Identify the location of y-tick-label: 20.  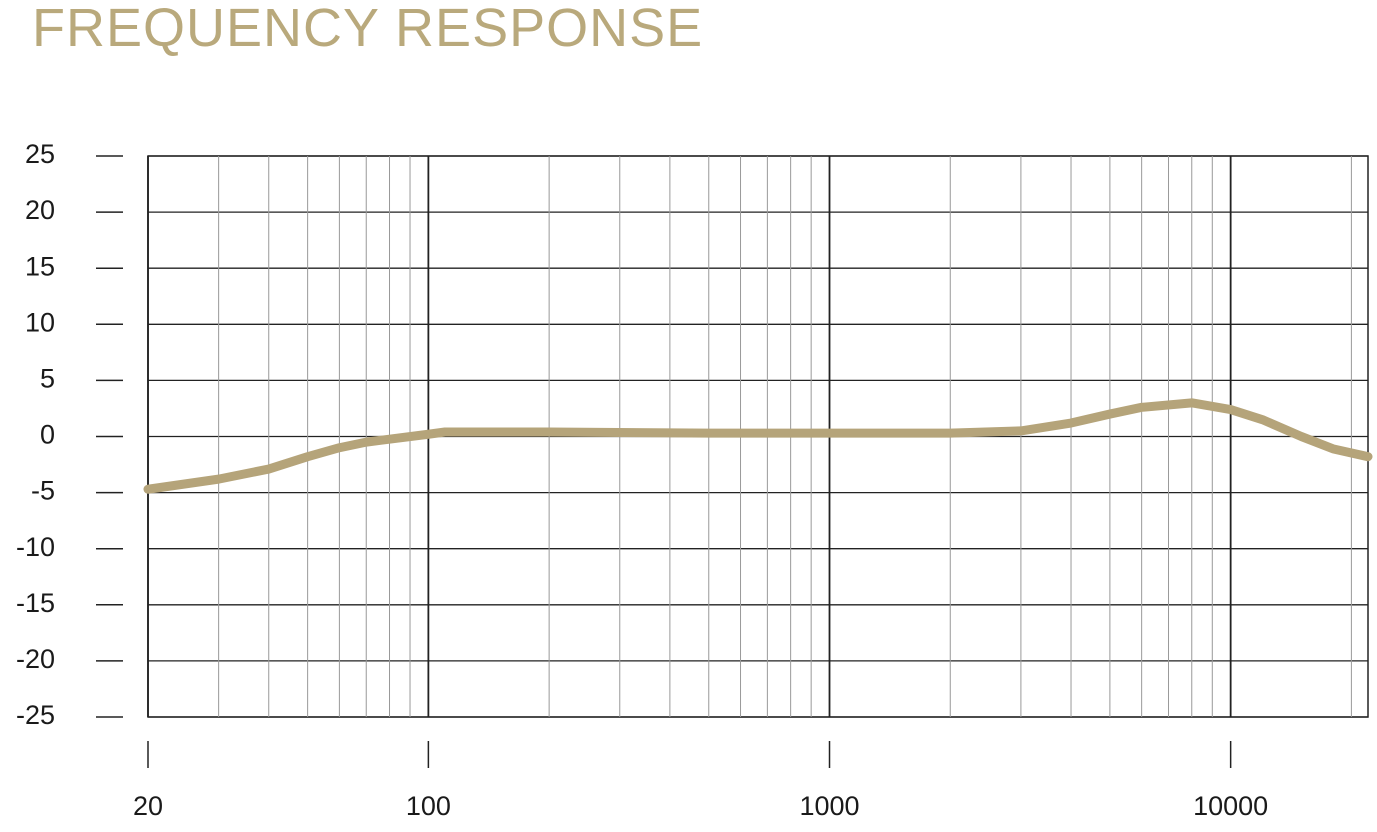
(40, 210).